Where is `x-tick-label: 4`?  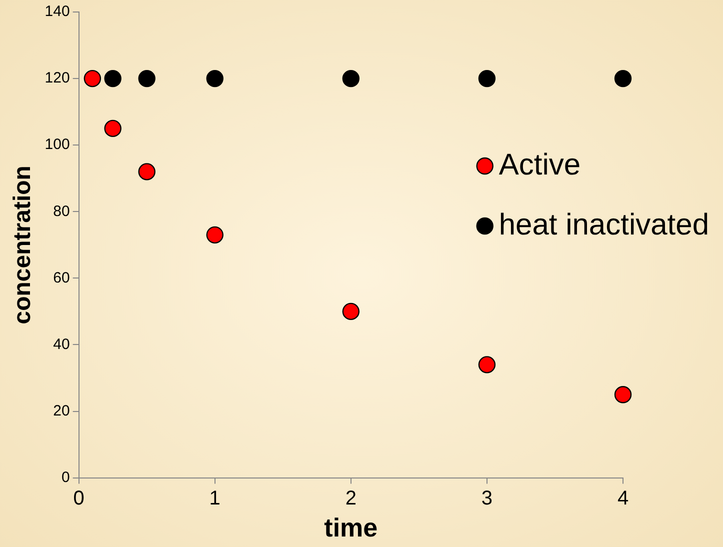 x-tick-label: 4 is located at coordinates (623, 498).